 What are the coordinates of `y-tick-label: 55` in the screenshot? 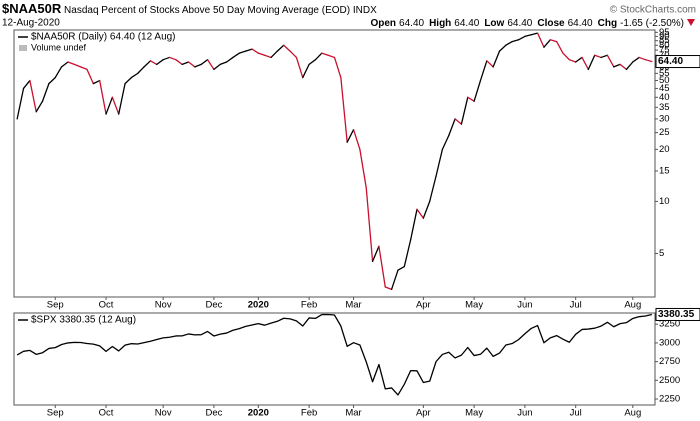 It's located at (664, 73).